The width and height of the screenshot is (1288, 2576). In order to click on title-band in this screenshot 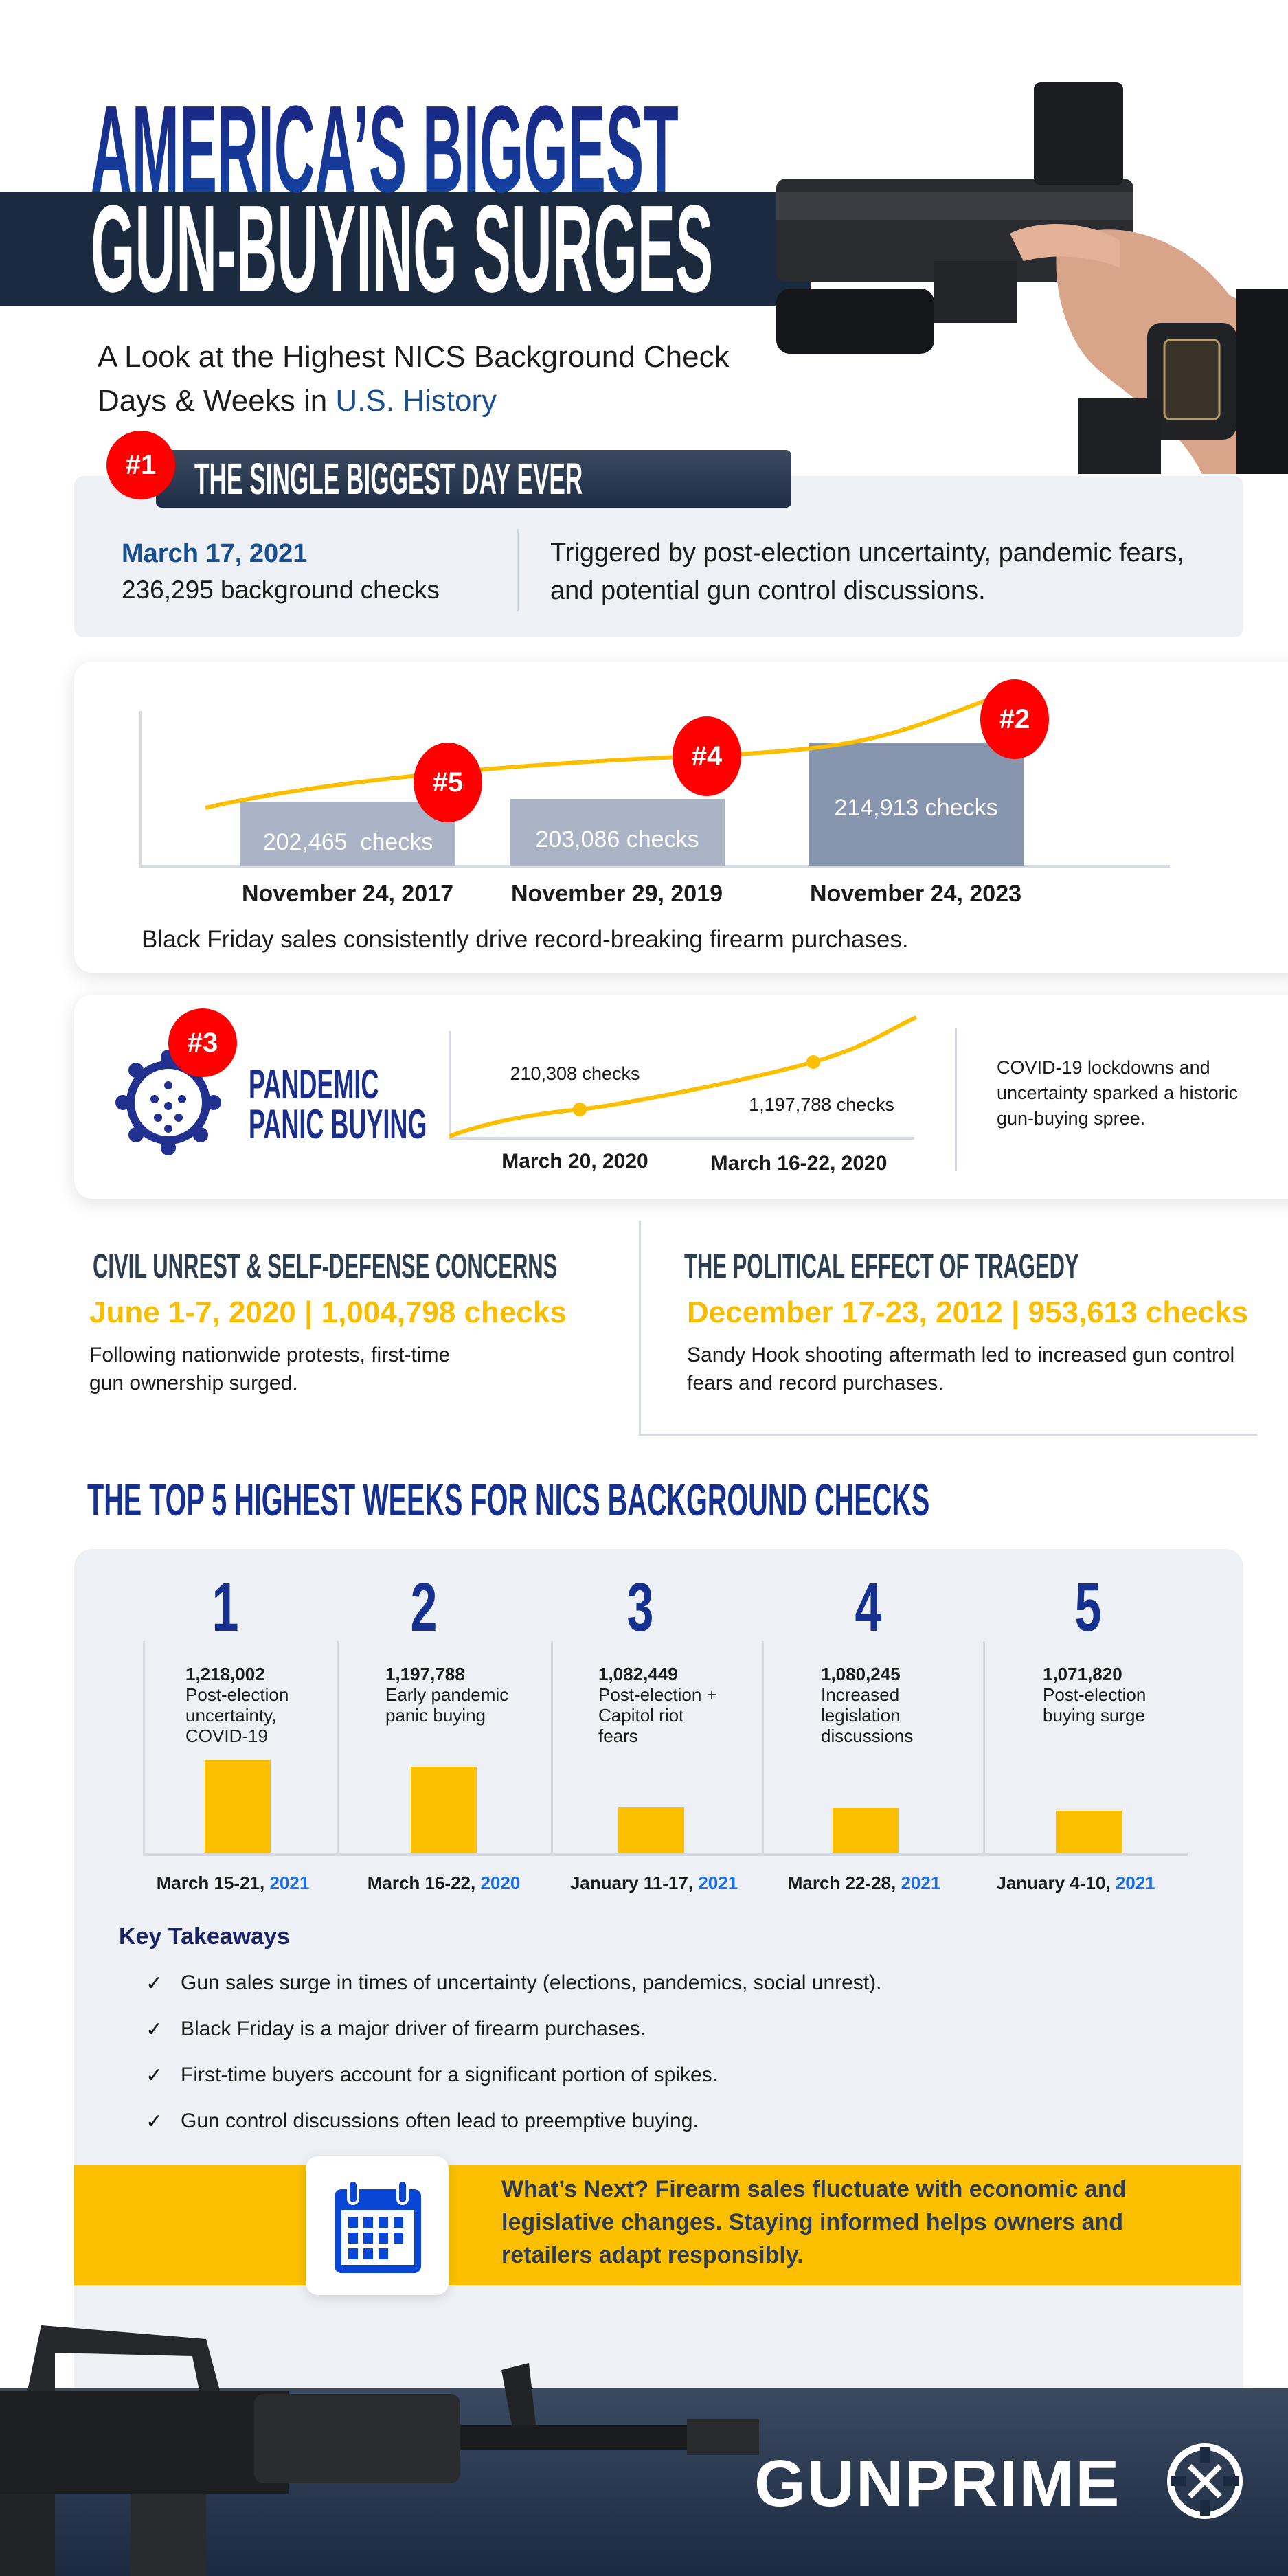, I will do `click(405, 249)`.